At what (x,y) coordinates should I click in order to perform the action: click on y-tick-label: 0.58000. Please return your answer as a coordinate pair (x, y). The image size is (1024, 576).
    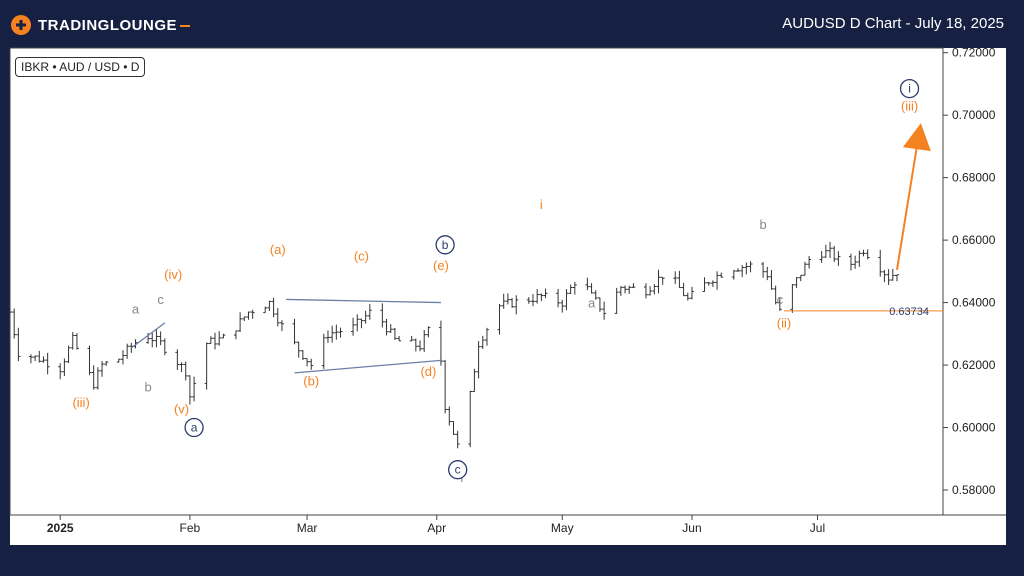
    Looking at the image, I should click on (974, 490).